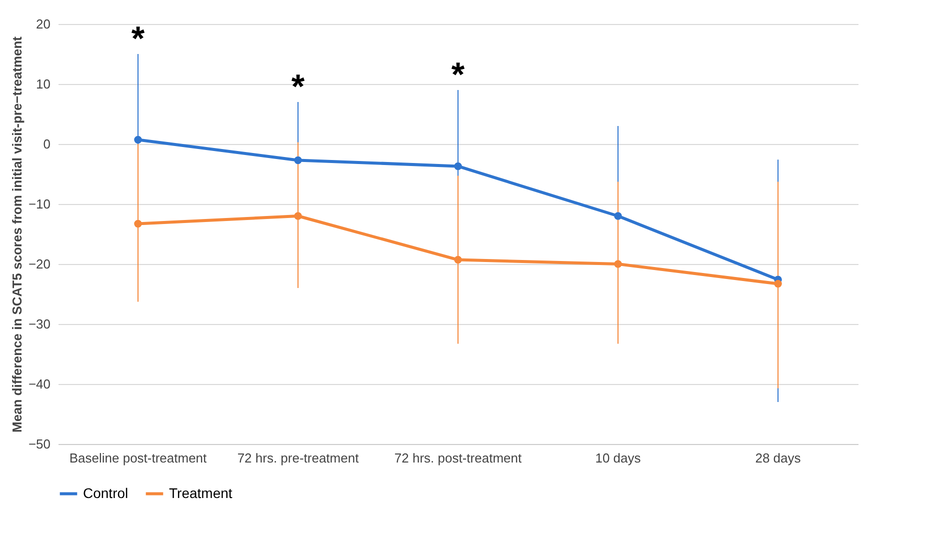  What do you see at coordinates (39, 264) in the screenshot?
I see `y-tick-label: −20` at bounding box center [39, 264].